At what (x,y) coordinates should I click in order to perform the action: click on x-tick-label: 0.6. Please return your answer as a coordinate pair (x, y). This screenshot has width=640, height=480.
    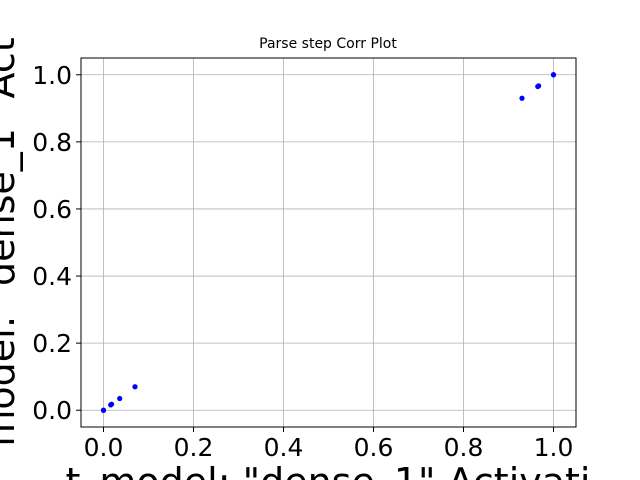
    Looking at the image, I should click on (374, 447).